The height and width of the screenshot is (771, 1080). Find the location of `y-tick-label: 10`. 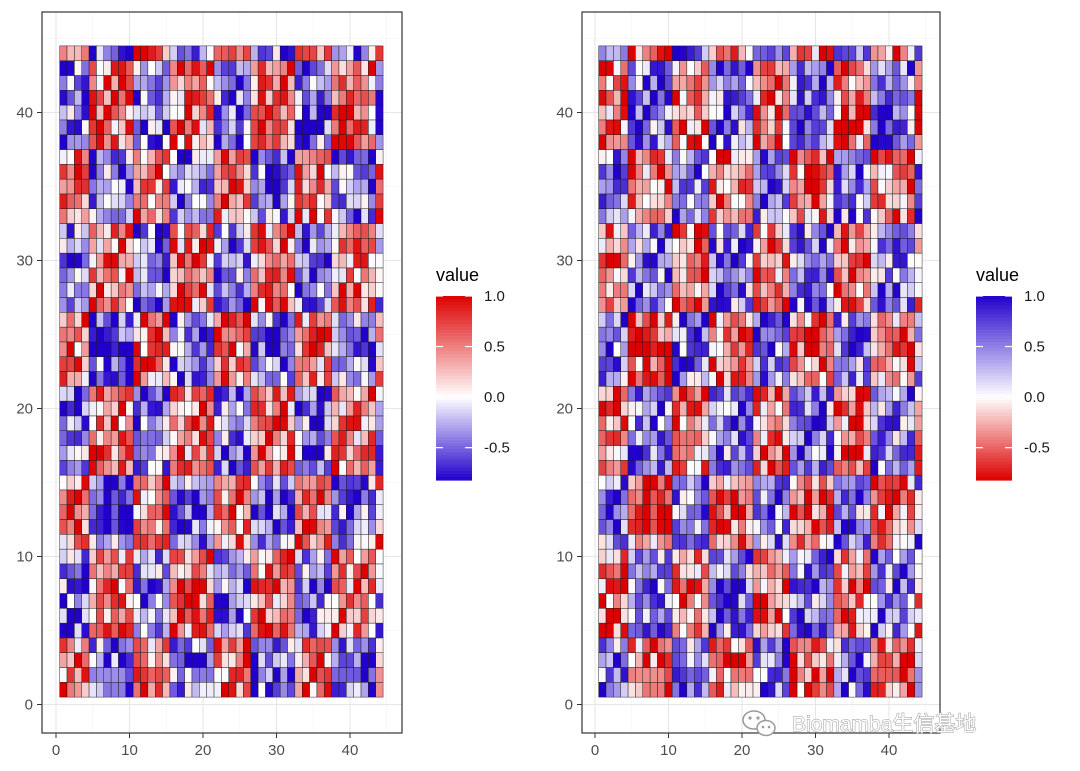

y-tick-label: 10 is located at coordinates (564, 557).